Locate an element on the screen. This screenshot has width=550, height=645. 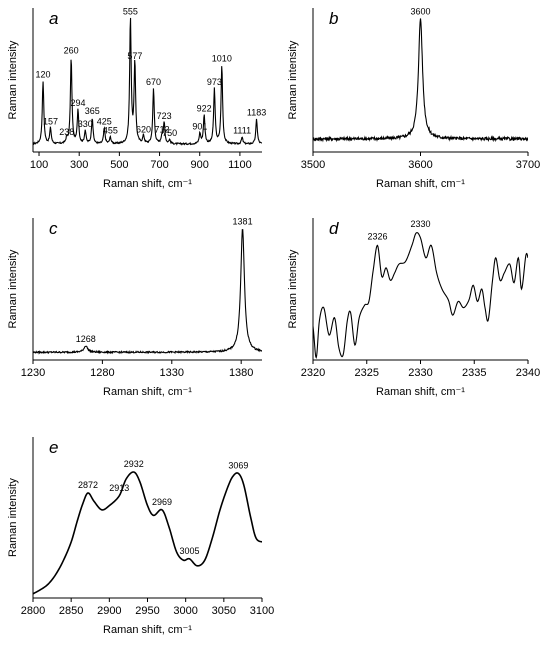
peak-label: 620 is located at coordinates (143, 129).